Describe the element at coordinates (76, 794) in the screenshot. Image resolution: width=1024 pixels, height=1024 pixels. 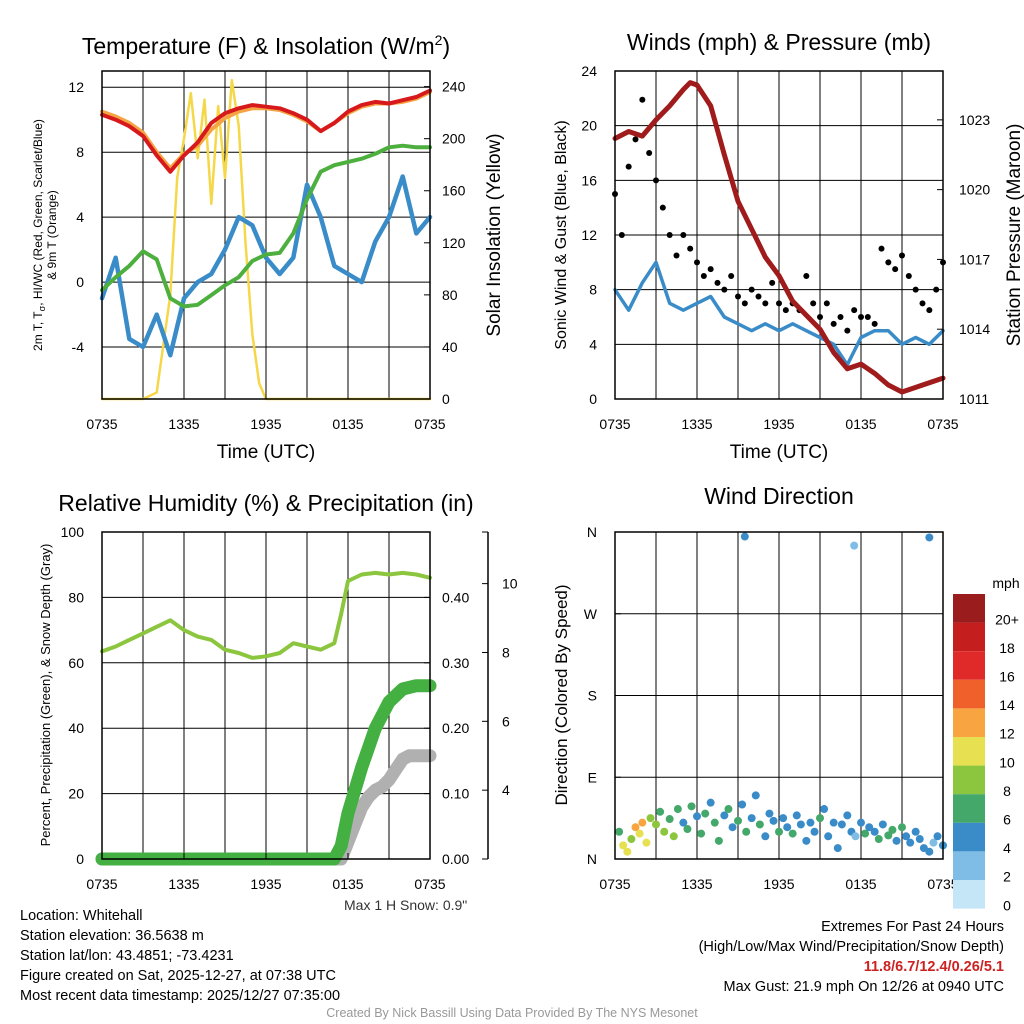
I see `y-tick-label: 20` at that location.